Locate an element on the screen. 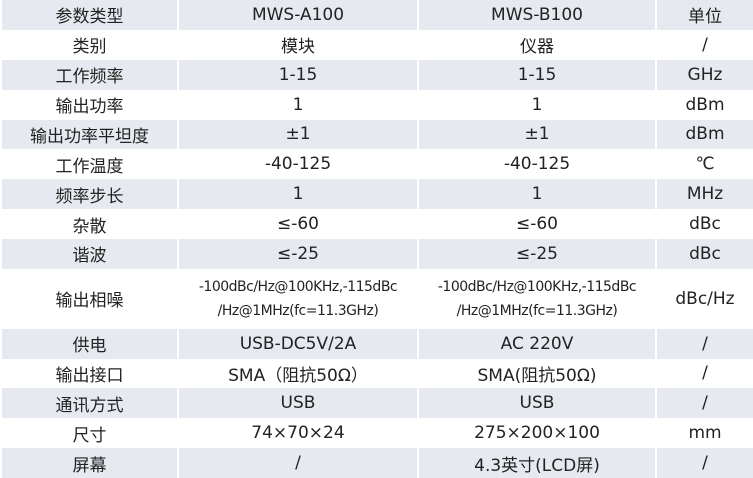 Image resolution: width=753 pixels, height=478 pixels. table-row: 杂散 ≤-60 ≤-60 dBc is located at coordinates (376, 224).